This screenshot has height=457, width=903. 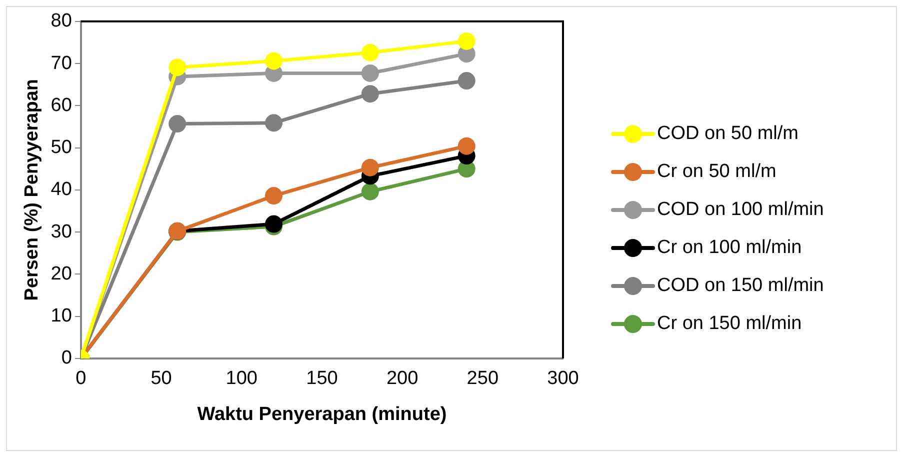 What do you see at coordinates (66, 358) in the screenshot?
I see `y-tick-label: 0` at bounding box center [66, 358].